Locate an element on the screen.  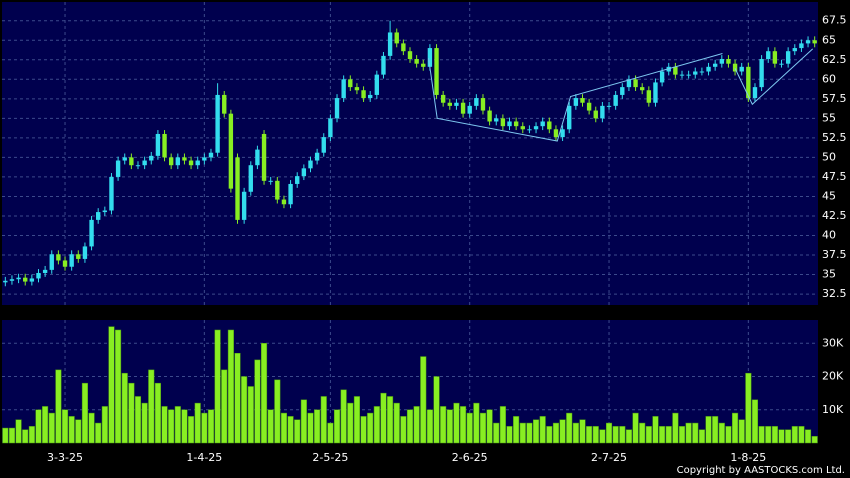
y-tick-label: 60 is located at coordinates (829, 78).